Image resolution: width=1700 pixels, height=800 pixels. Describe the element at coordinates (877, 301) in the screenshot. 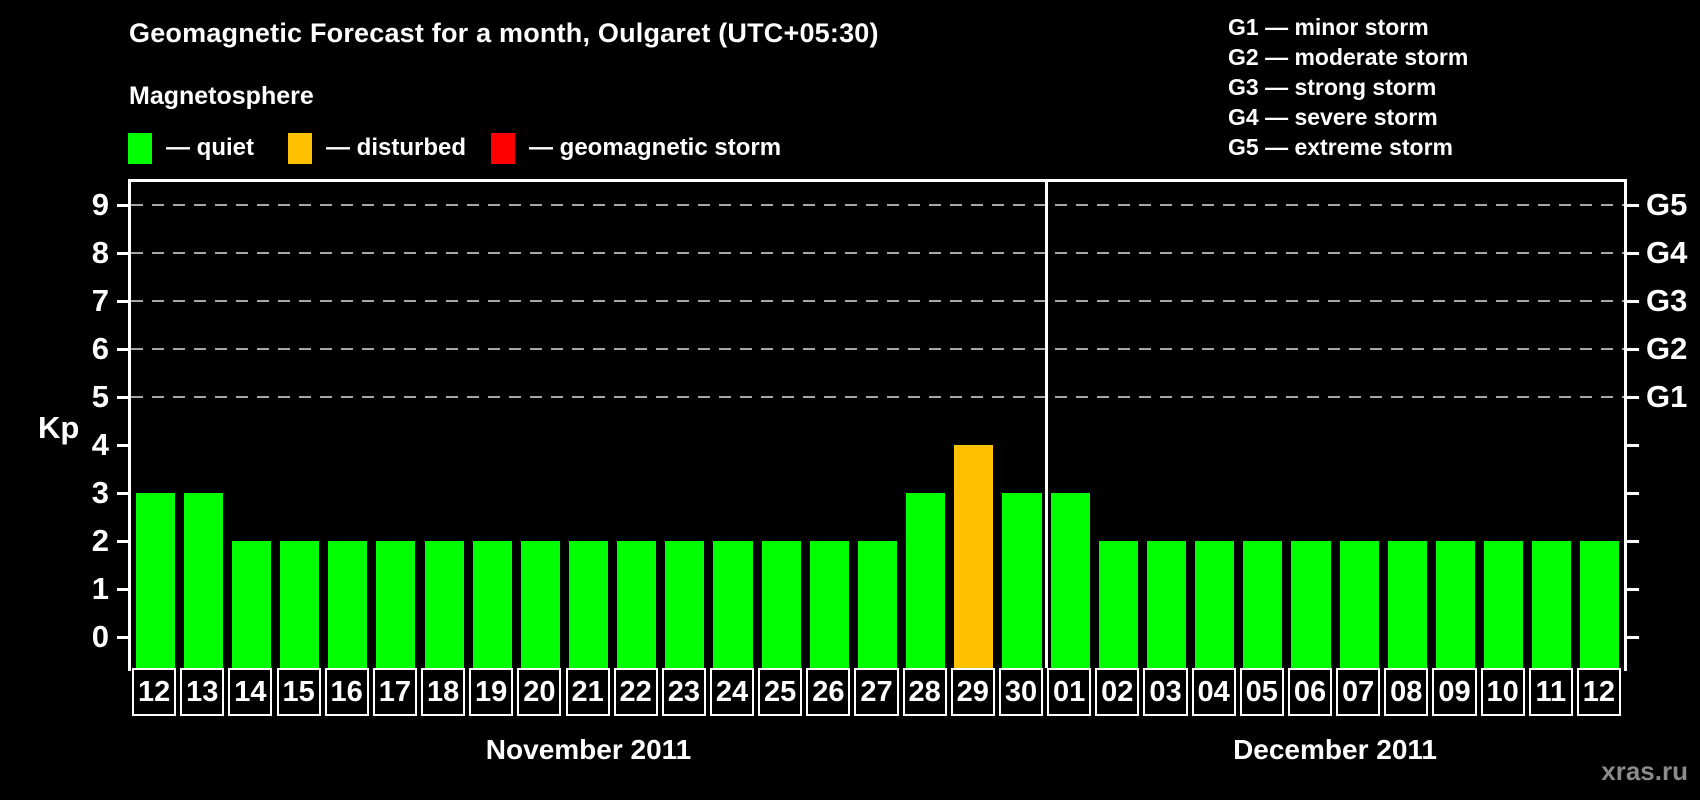

I see `gridline-kp7` at that location.